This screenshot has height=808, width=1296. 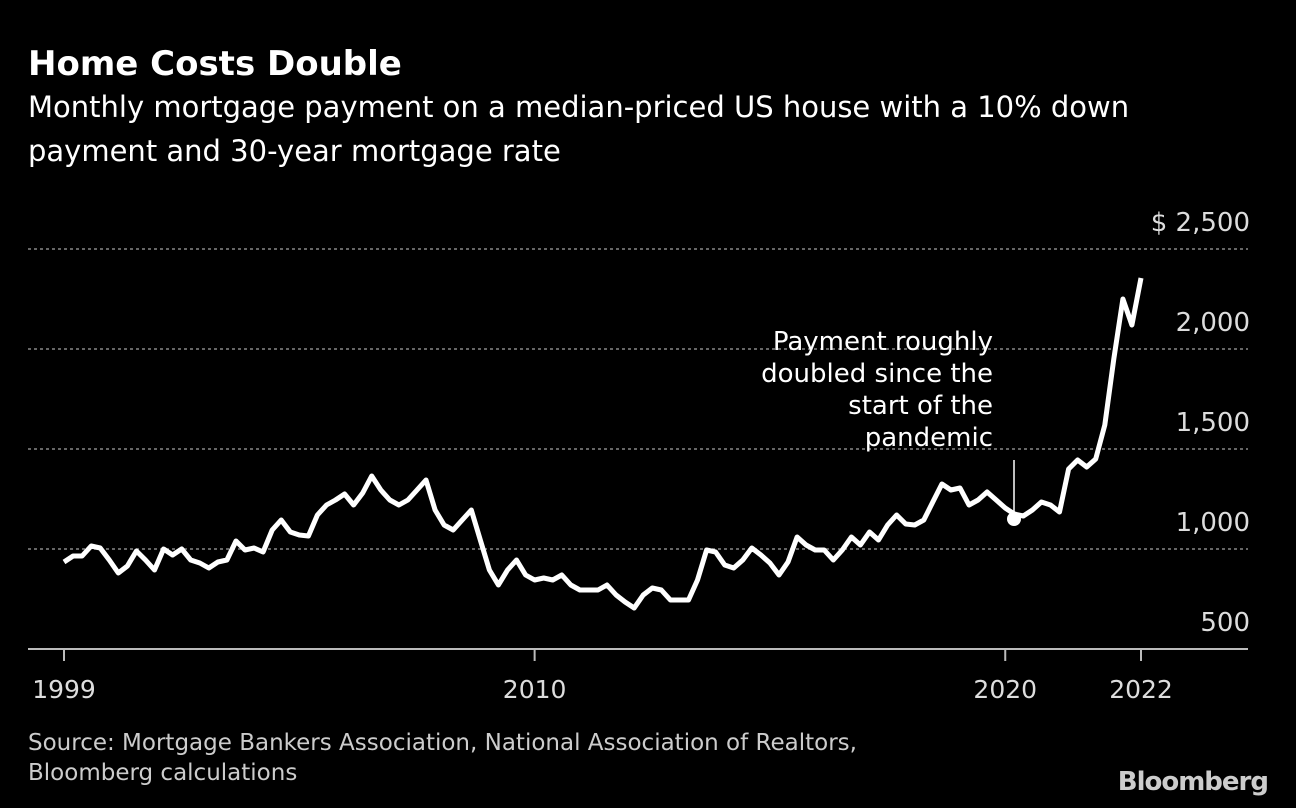 I want to click on y-tick-label: 500, so click(x=1225, y=623).